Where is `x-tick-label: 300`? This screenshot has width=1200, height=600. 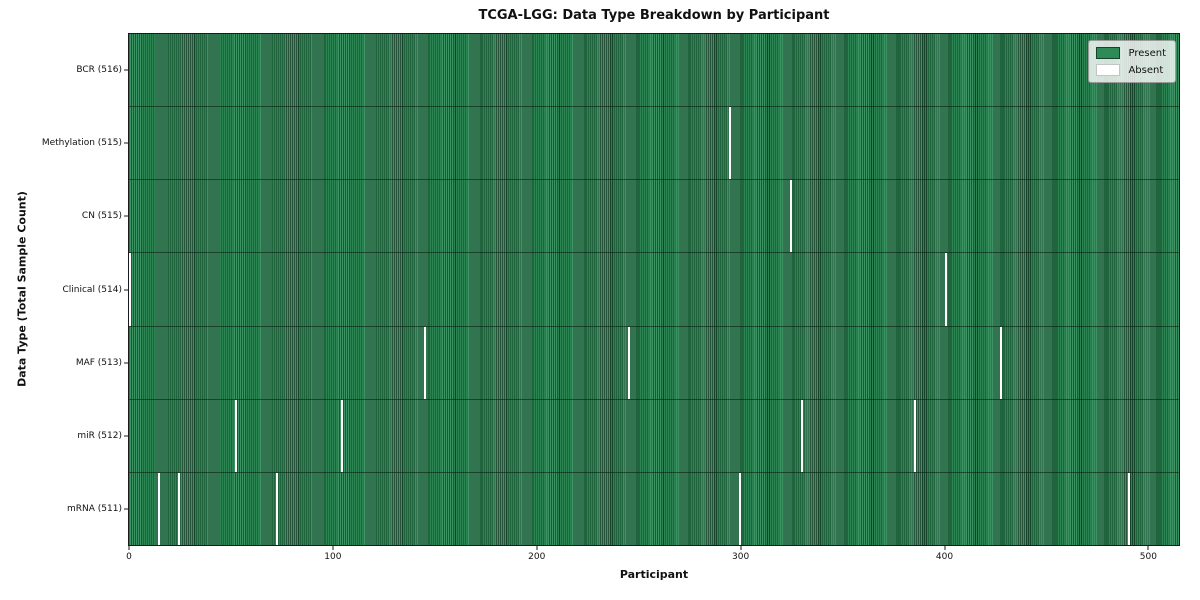
x-tick-label: 300 is located at coordinates (741, 557).